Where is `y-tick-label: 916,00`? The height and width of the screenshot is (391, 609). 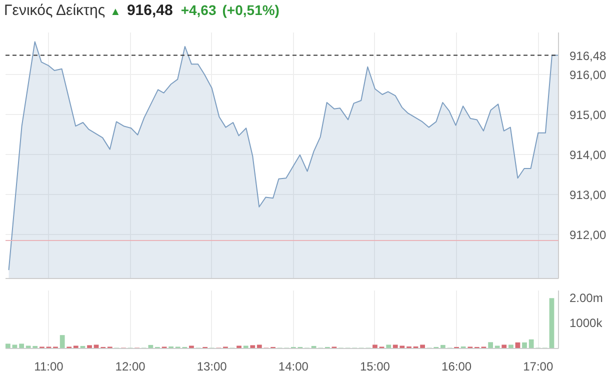
y-tick-label: 916,00 is located at coordinates (588, 75).